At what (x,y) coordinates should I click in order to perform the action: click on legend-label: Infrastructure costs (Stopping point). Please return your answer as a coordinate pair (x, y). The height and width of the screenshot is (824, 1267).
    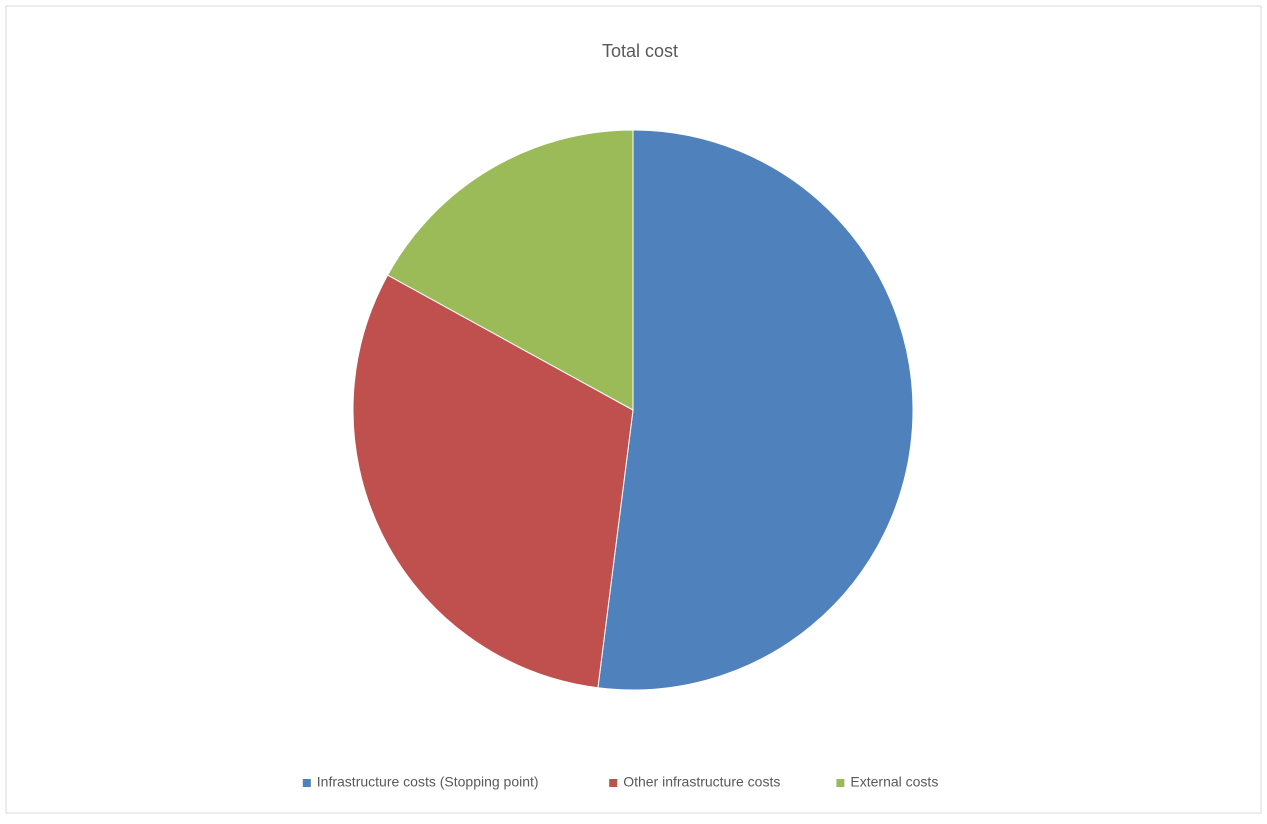
    Looking at the image, I should click on (428, 782).